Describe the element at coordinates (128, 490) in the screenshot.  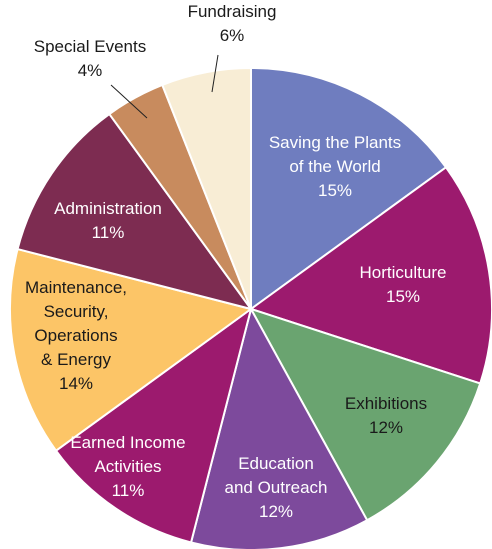
I see `slice-label-4-line-2: 11%` at that location.